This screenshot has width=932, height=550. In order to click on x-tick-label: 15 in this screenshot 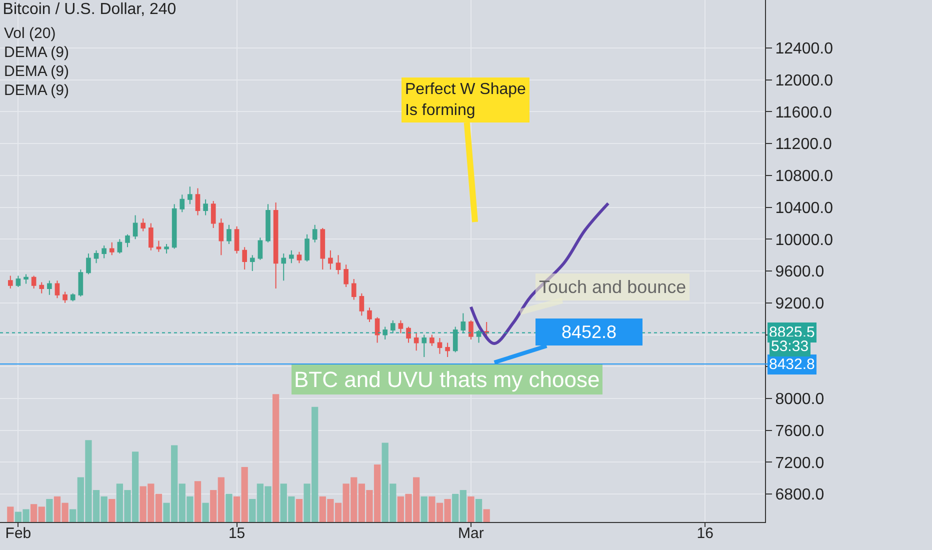, I will do `click(237, 533)`.